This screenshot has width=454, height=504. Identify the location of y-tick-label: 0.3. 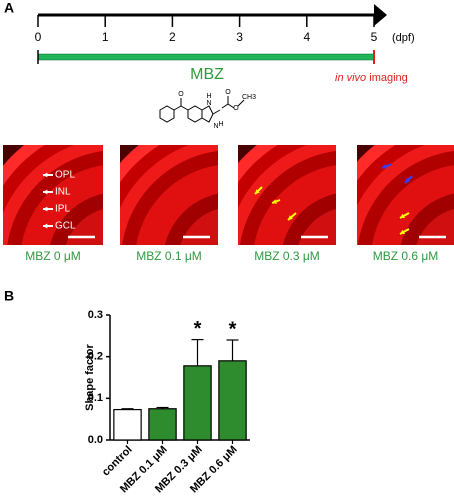
(95, 315).